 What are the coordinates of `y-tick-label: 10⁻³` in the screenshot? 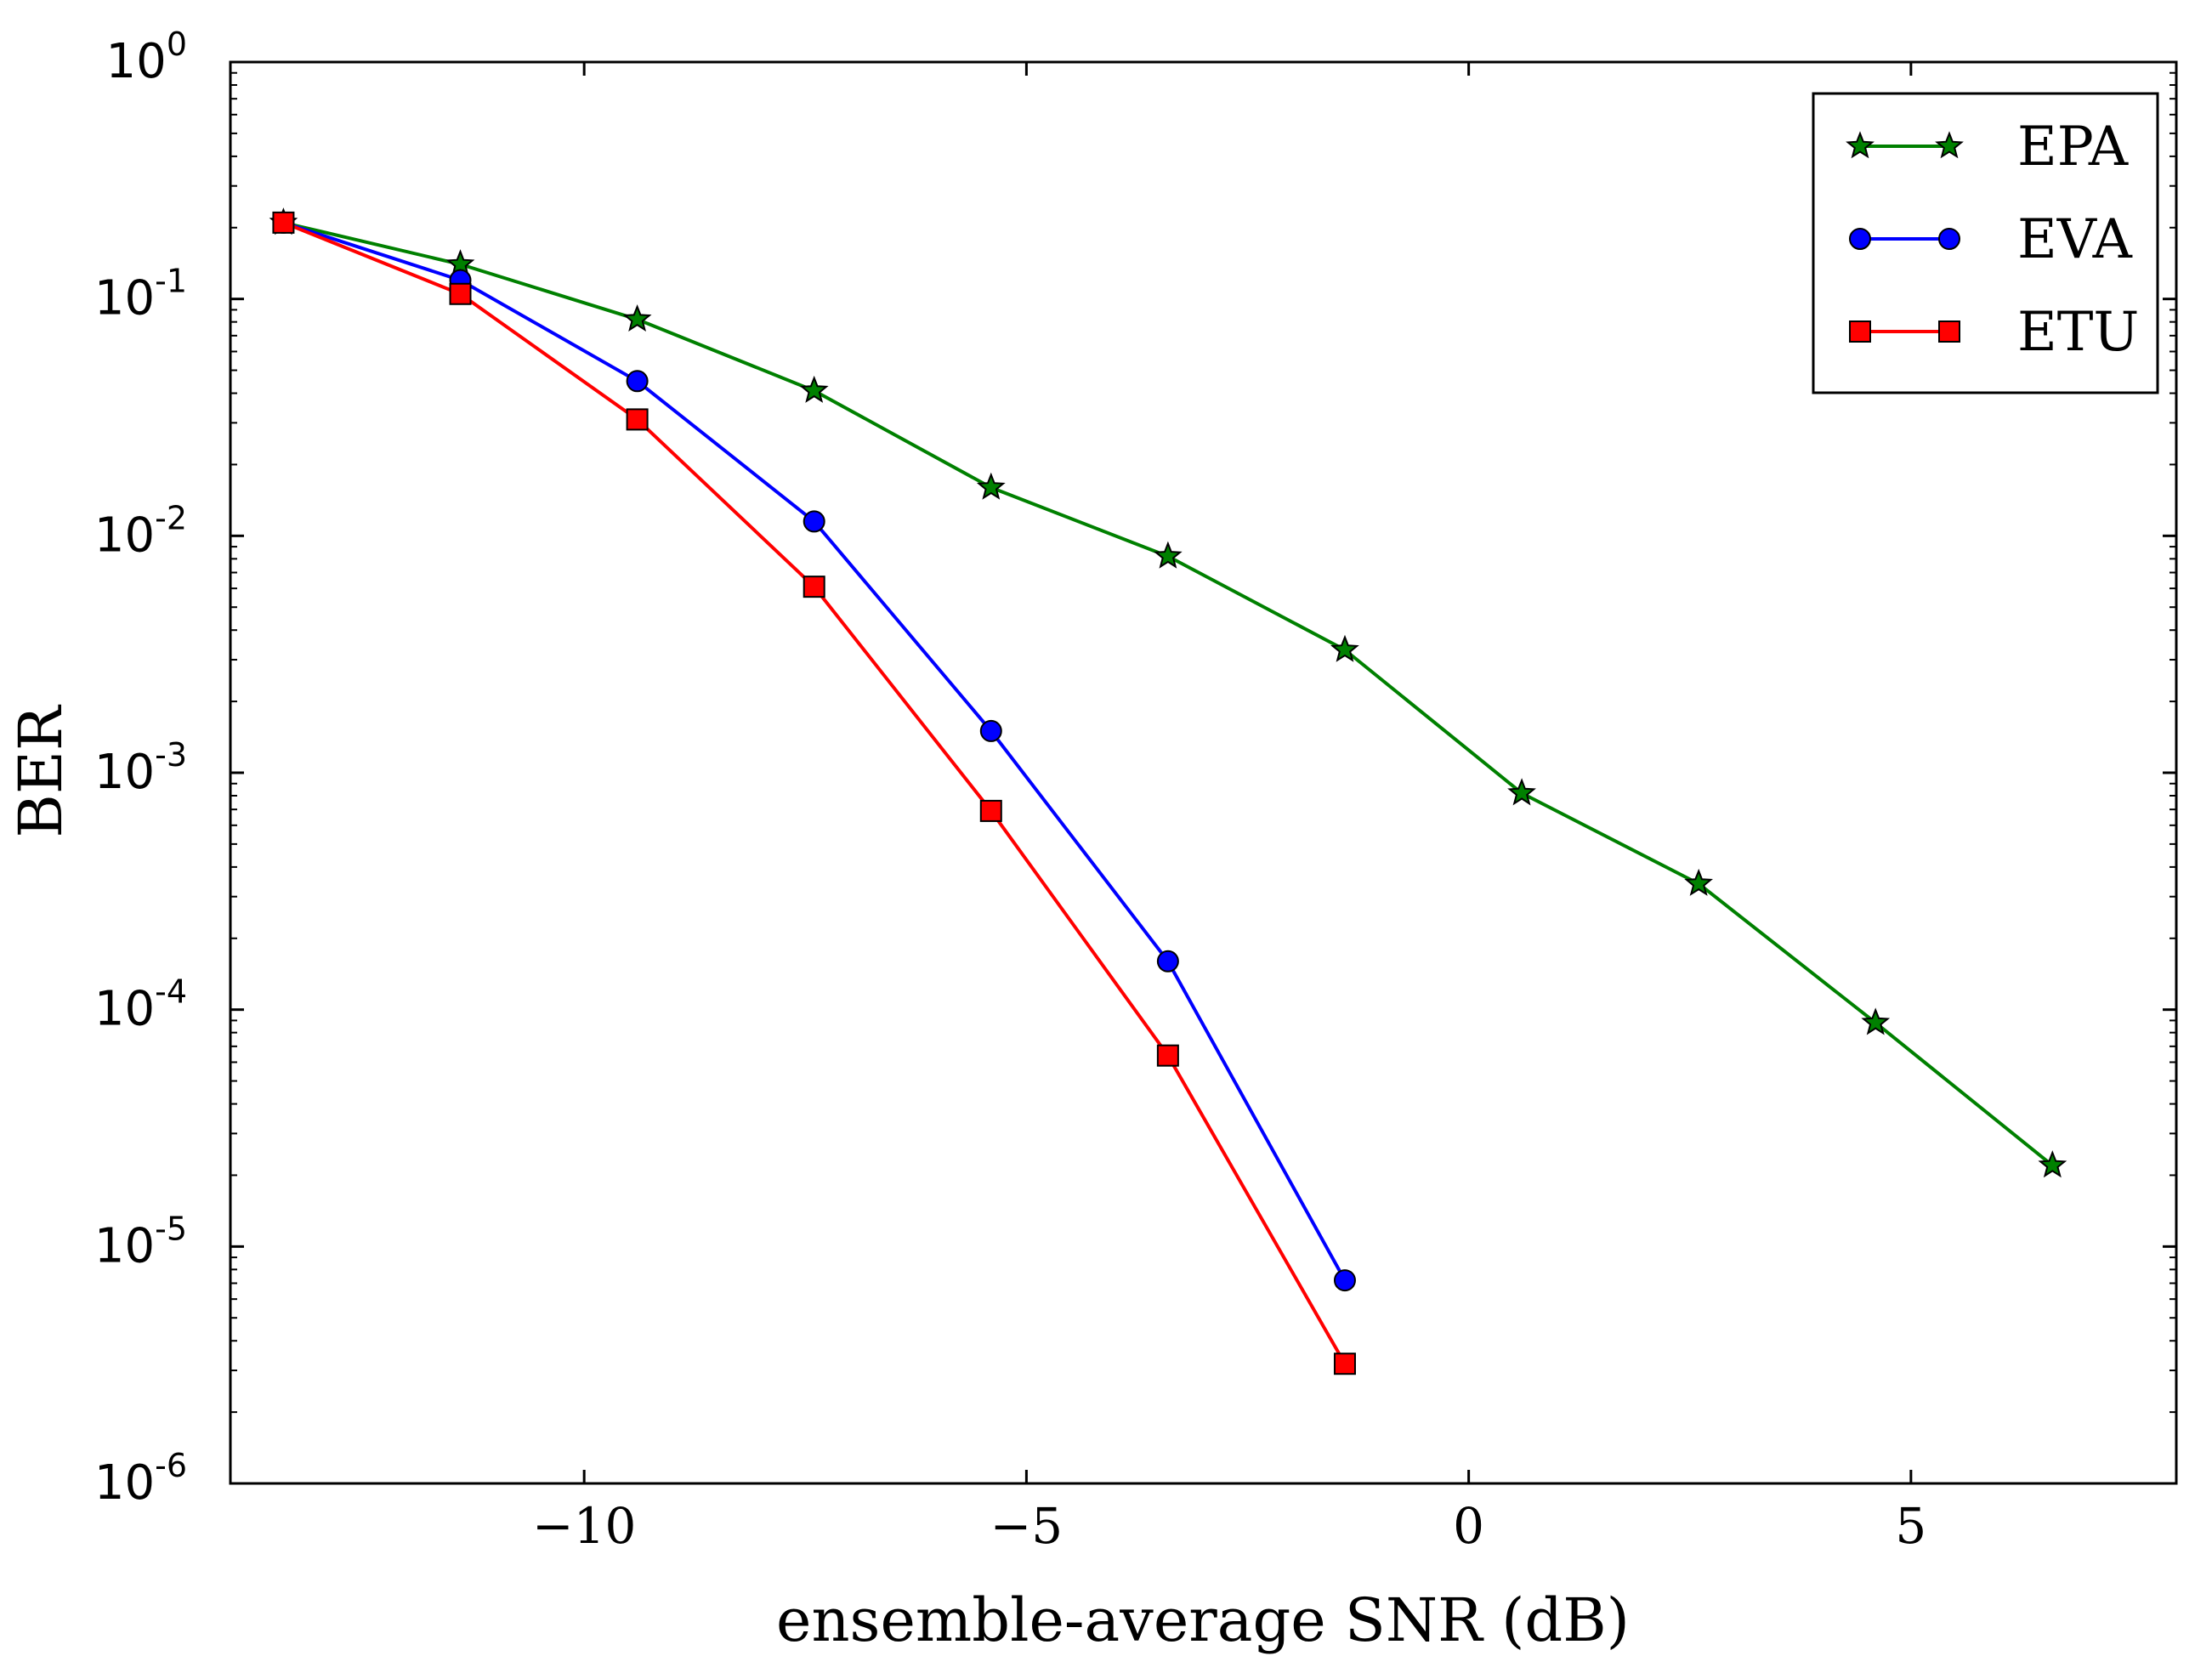 It's located at (140, 768).